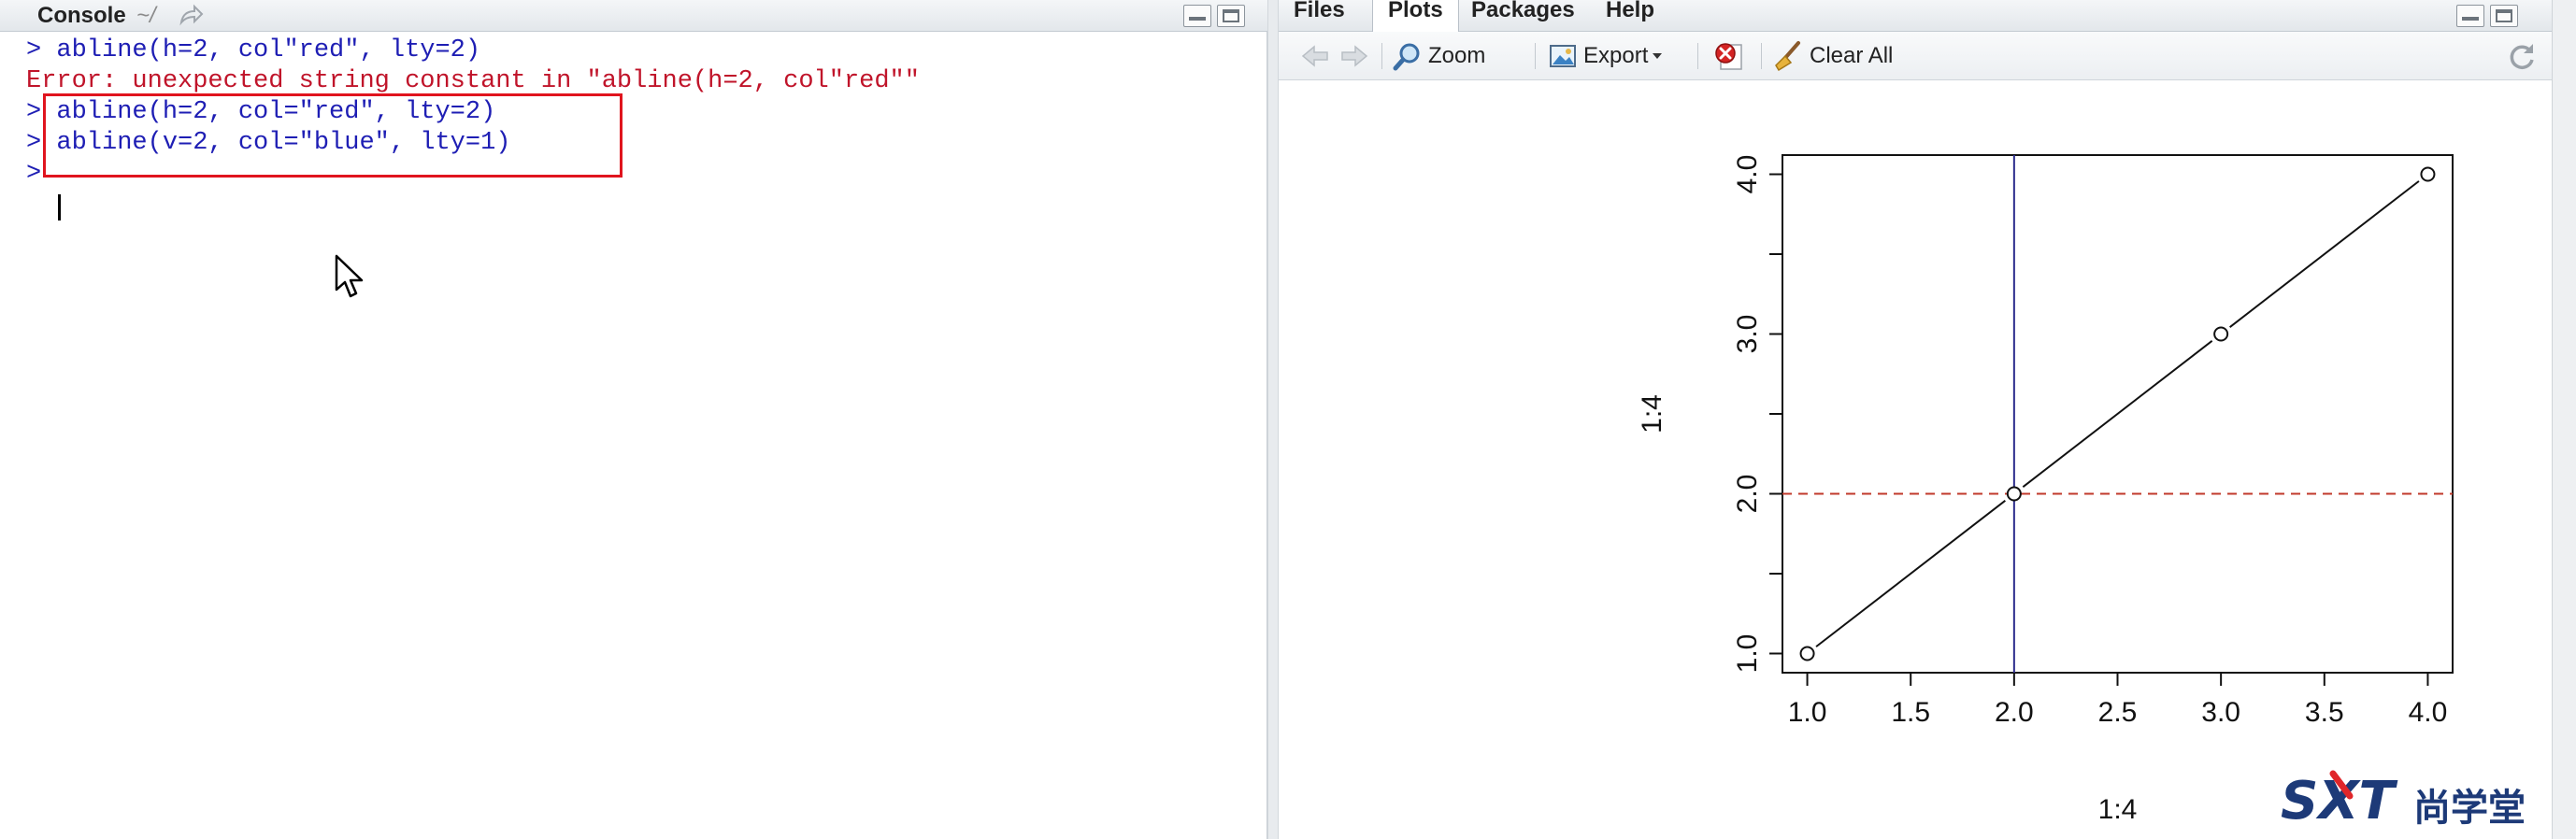 Image resolution: width=2576 pixels, height=839 pixels. Describe the element at coordinates (1523, 11) in the screenshot. I see `tab-packages: Packages` at that location.